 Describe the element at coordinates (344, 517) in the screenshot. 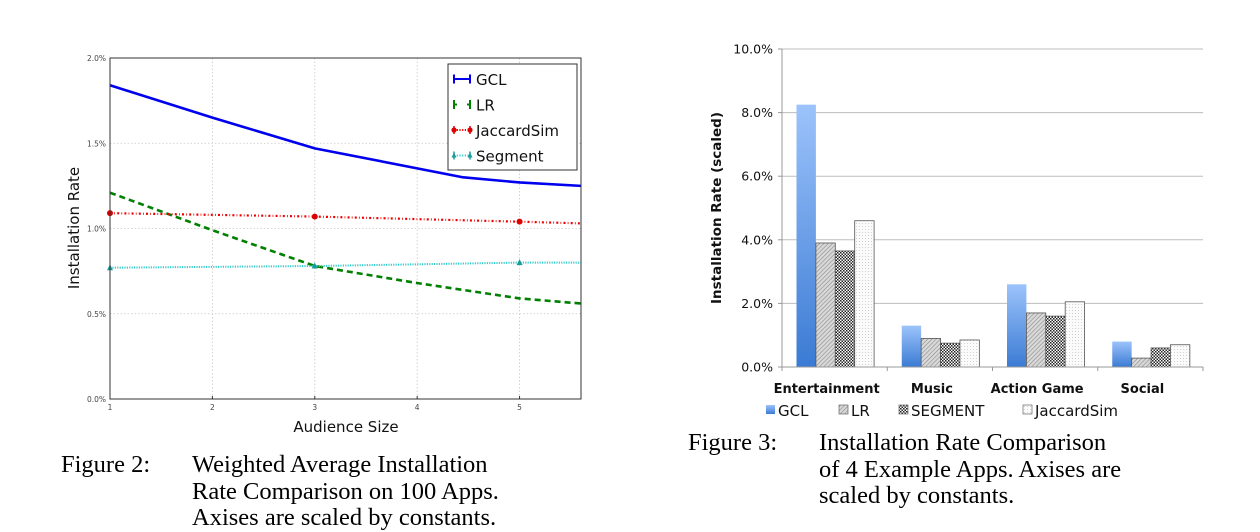

I see `caption-line: Axises are scaled by constants.` at that location.